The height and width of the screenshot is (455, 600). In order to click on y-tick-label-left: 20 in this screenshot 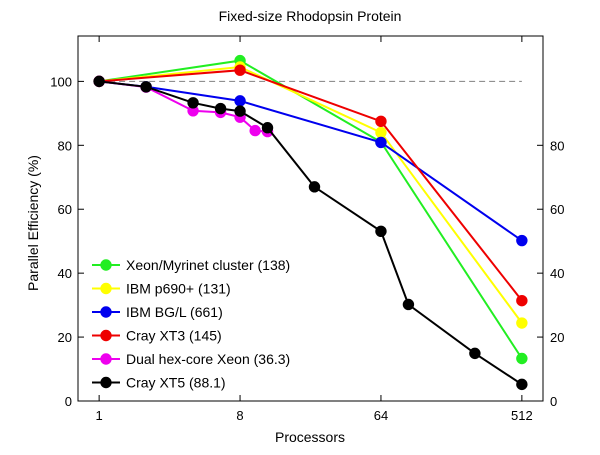, I will do `click(65, 337)`.